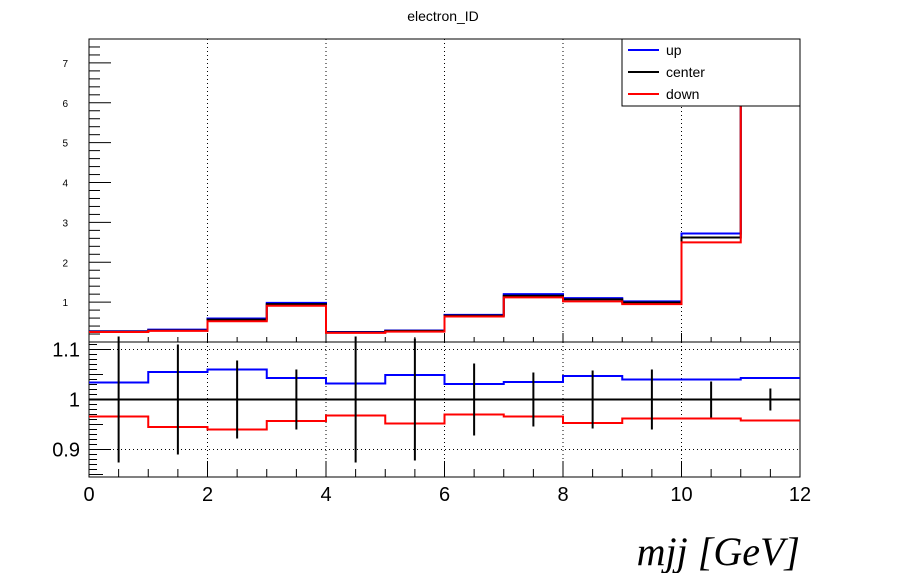 This screenshot has height=573, width=898. What do you see at coordinates (682, 94) in the screenshot?
I see `legend-label-down: down` at bounding box center [682, 94].